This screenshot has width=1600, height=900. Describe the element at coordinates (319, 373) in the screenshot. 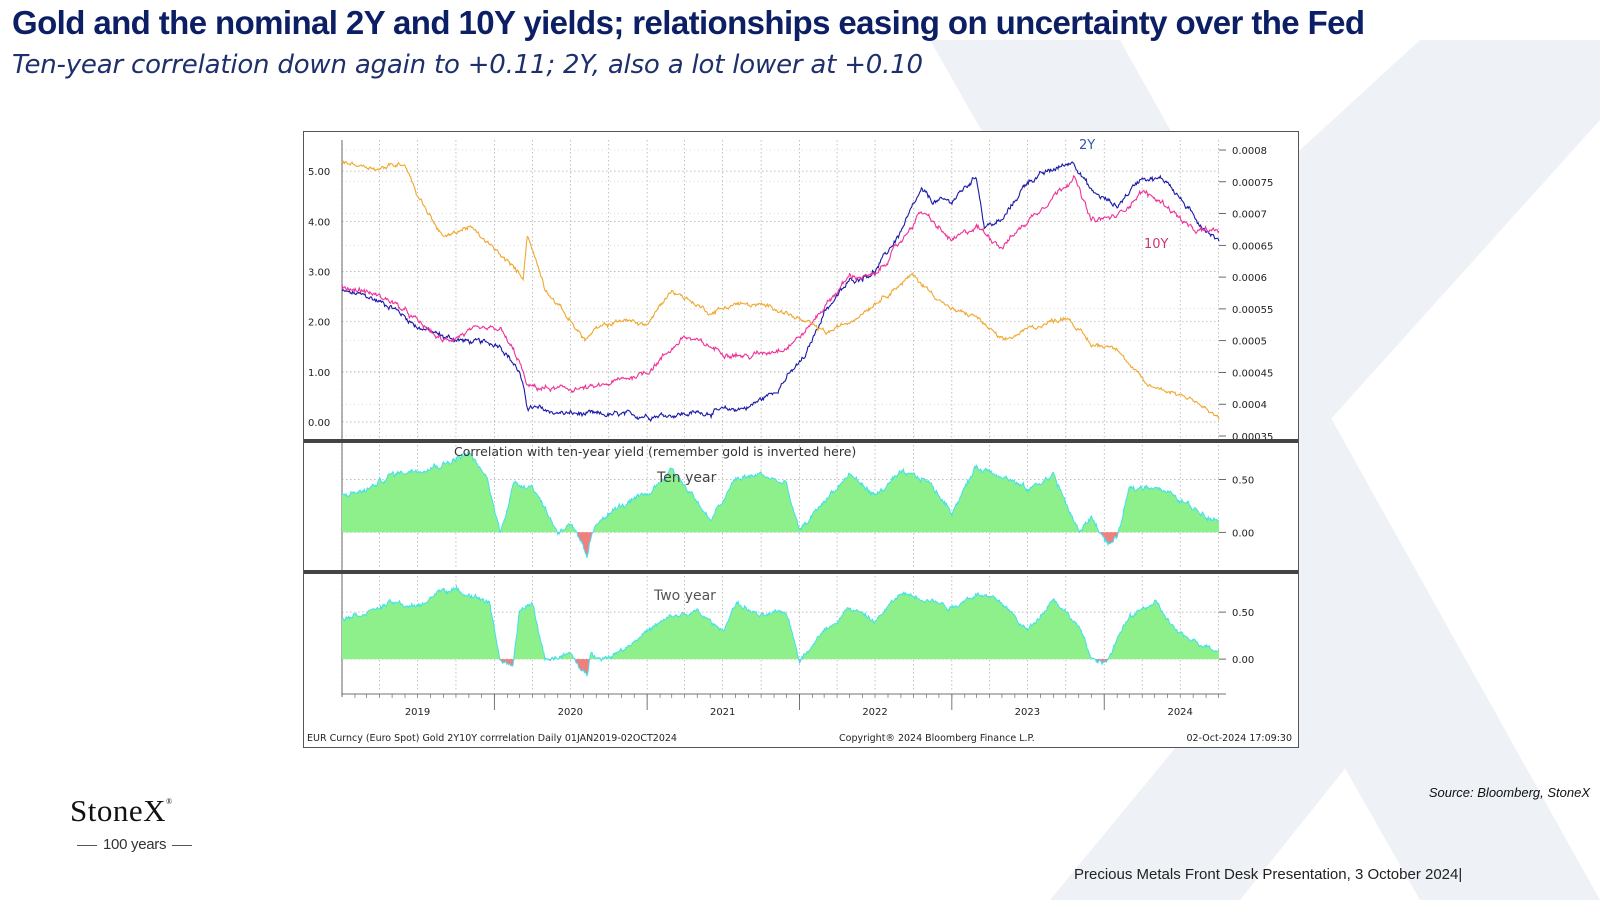

I see `left-axis-tick: 1.00` at that location.